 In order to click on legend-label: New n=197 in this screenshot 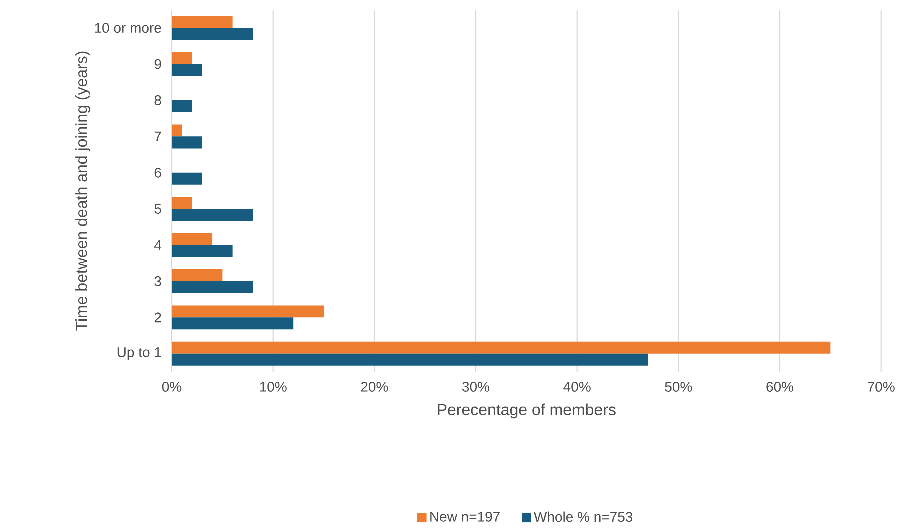, I will do `click(465, 517)`.